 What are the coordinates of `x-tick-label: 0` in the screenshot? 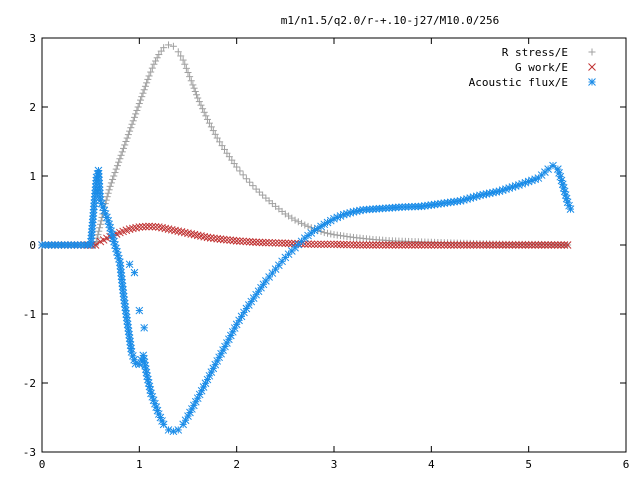 It's located at (42, 464).